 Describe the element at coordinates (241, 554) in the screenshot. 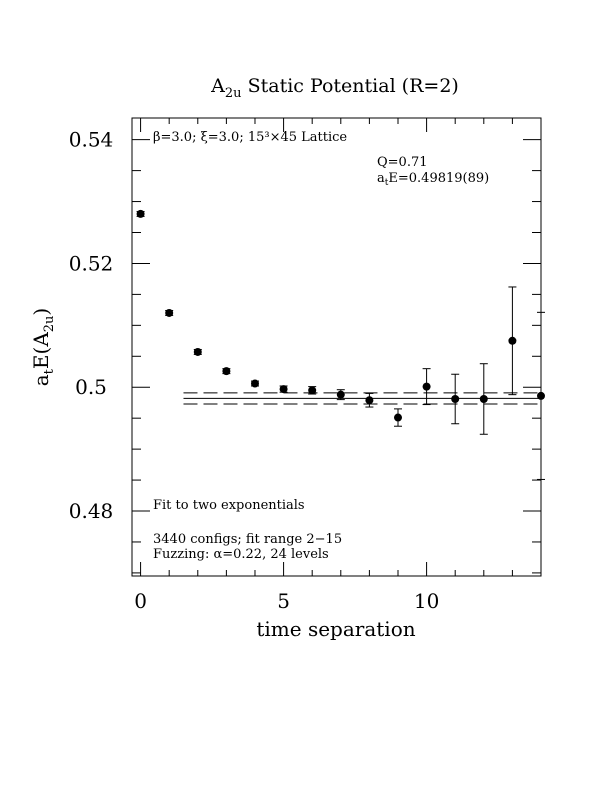

I see `fuzzing-annotation: Fuzzing: α=0.22, 24 levels` at that location.